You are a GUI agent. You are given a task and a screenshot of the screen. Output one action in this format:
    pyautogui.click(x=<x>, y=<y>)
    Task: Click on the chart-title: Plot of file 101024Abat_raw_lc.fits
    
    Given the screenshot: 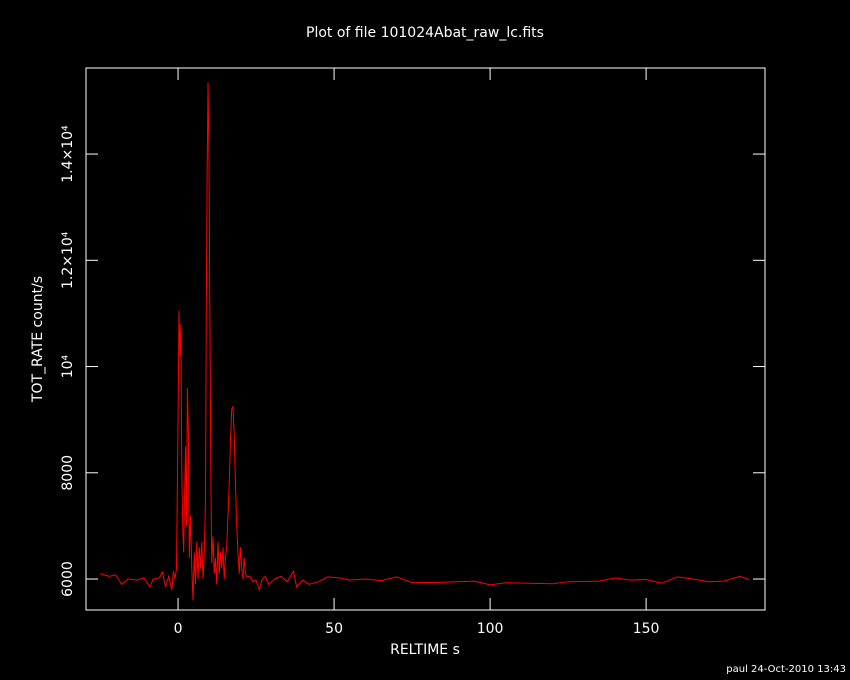 What is the action you would take?
    pyautogui.click(x=425, y=33)
    